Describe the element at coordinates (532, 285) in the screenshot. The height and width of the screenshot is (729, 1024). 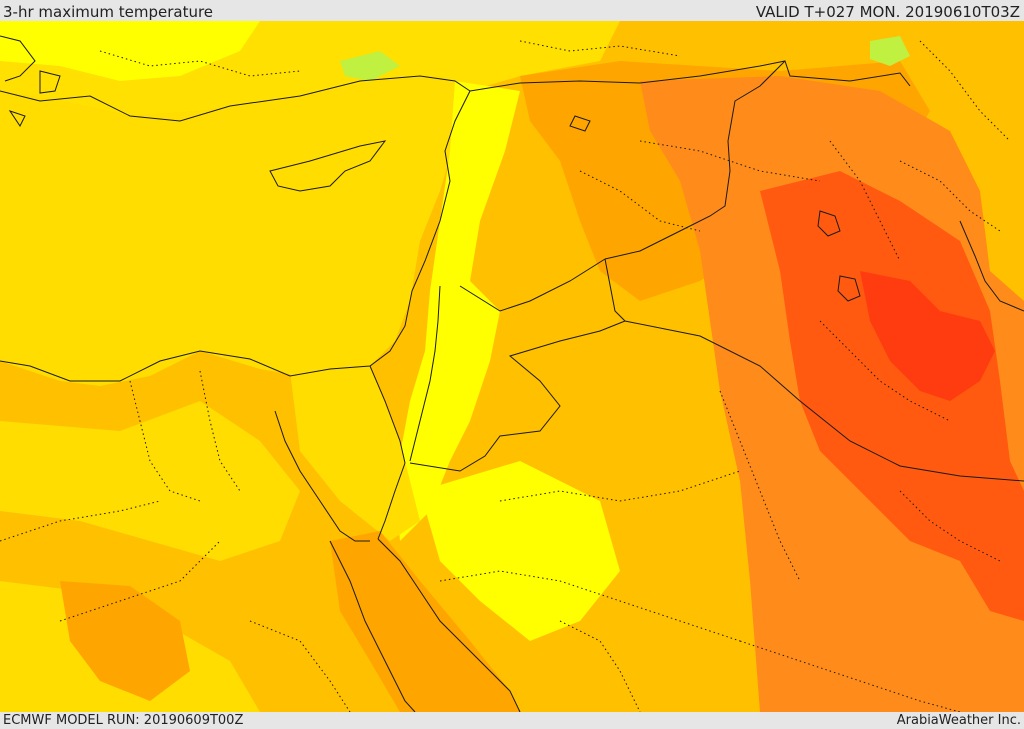
I see `border-syria-jordan` at that location.